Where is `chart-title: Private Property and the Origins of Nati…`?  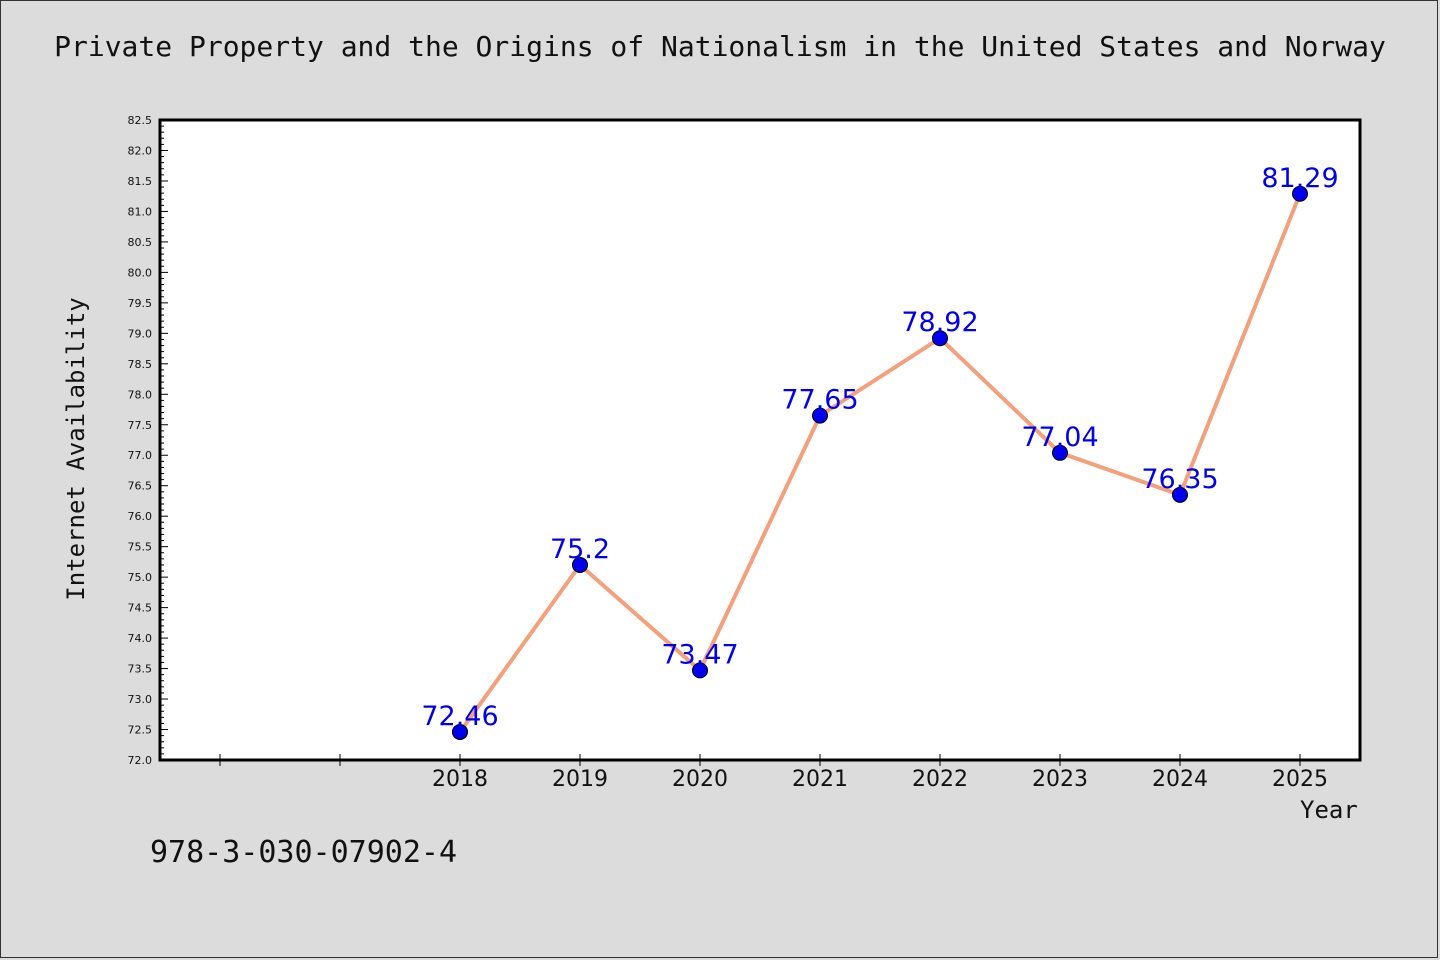
chart-title: Private Property and the Origins of Nati… is located at coordinates (720, 46).